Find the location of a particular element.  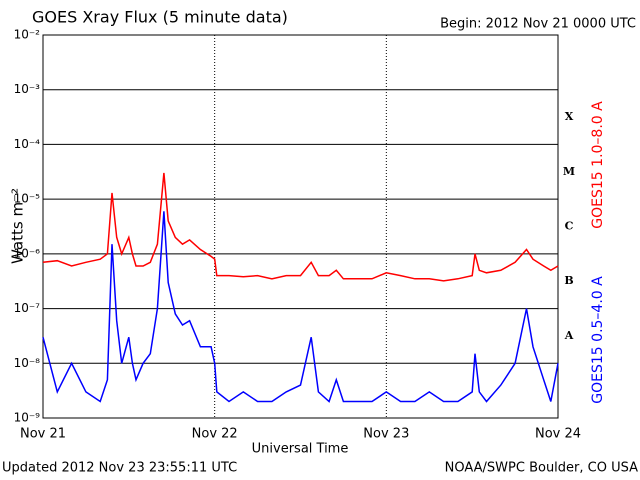

y-tick-label: 10⁻⁵ is located at coordinates (27, 199).